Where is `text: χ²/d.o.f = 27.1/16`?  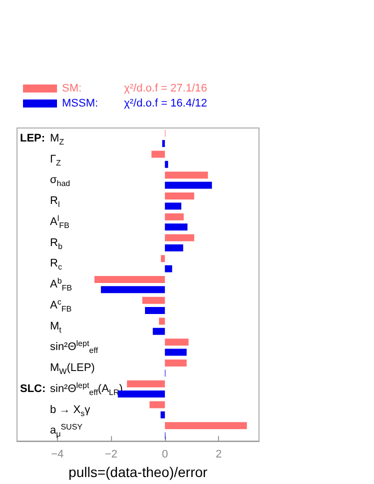
text: χ²/d.o.f = 27.1/16 is located at coordinates (166, 88).